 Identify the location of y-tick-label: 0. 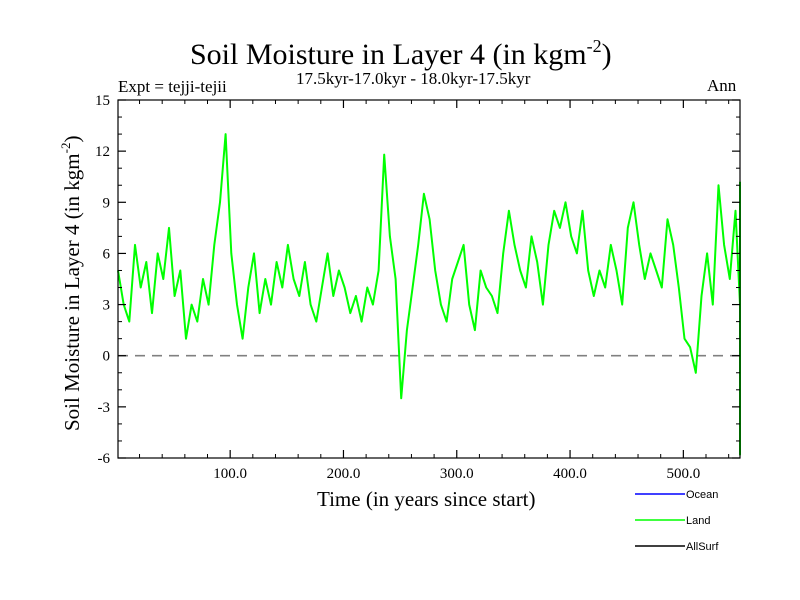
(107, 357).